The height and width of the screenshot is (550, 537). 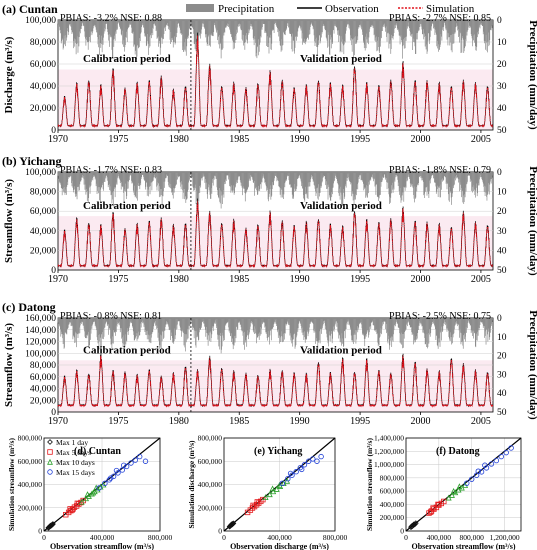 I want to click on y-tick-label: 1,000,000, so click(x=389, y=464).